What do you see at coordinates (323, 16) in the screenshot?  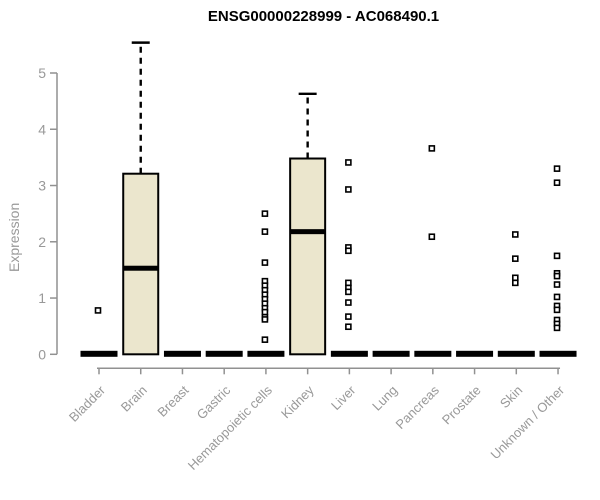 I see `chart-title: ENSG00000228999 - AC068490.1` at bounding box center [323, 16].